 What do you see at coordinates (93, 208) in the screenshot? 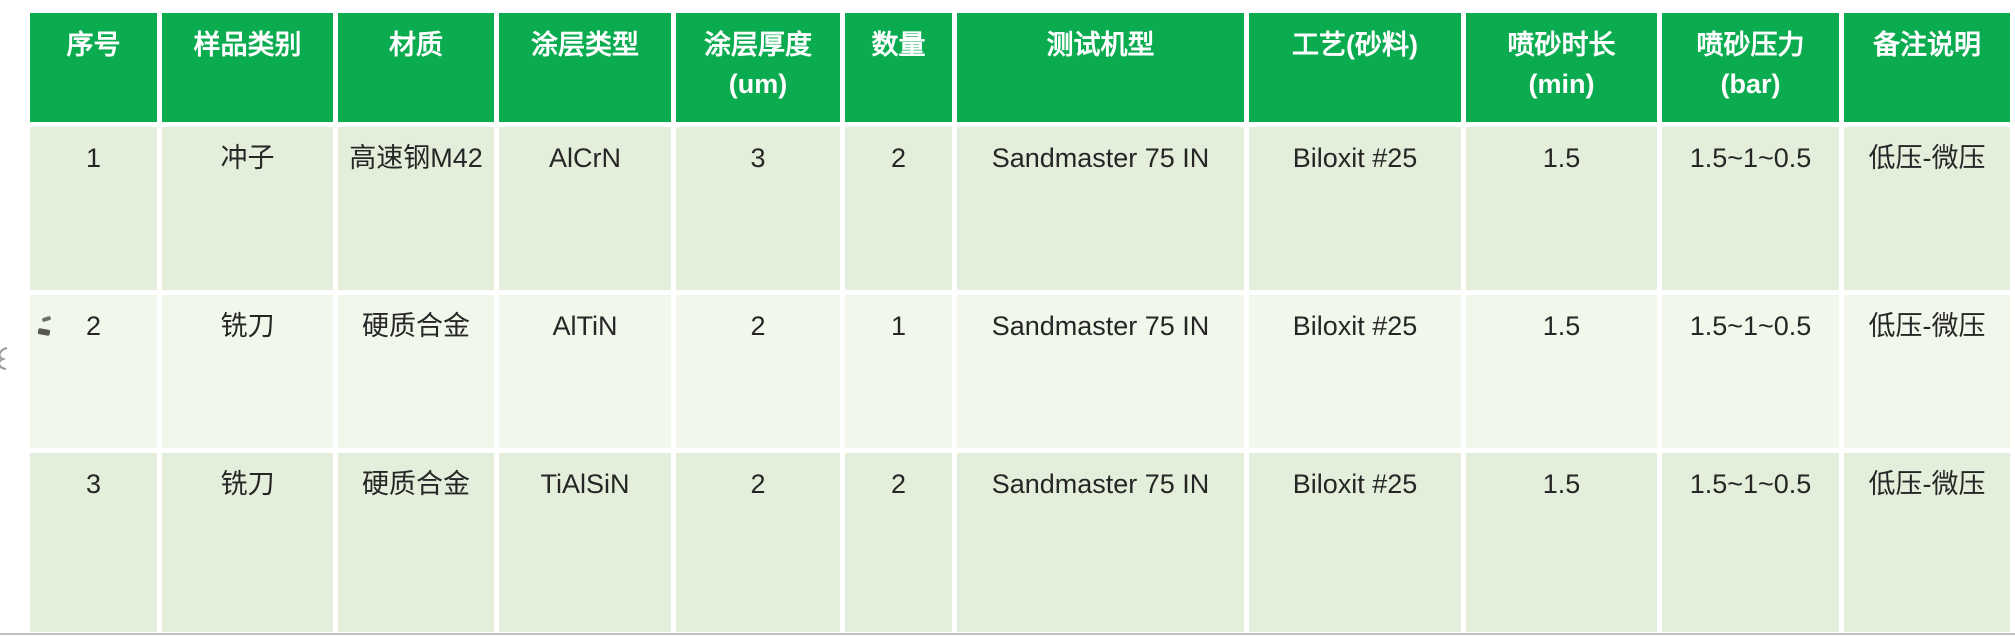
I see `r1-index: 1` at bounding box center [93, 208].